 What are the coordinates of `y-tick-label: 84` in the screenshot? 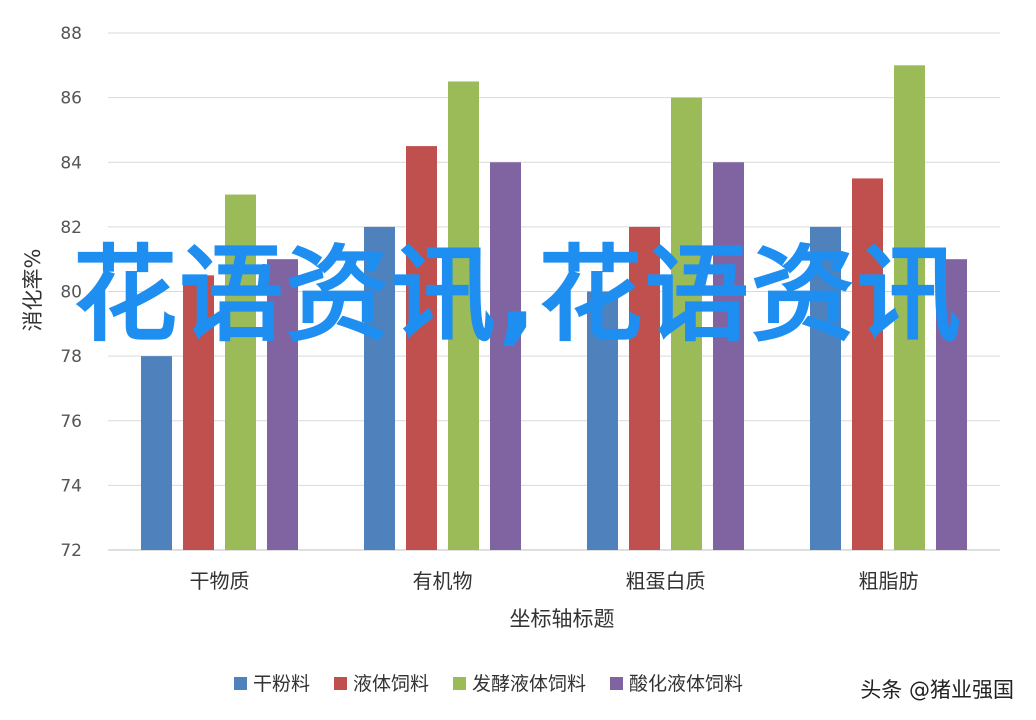 It's located at (71, 163).